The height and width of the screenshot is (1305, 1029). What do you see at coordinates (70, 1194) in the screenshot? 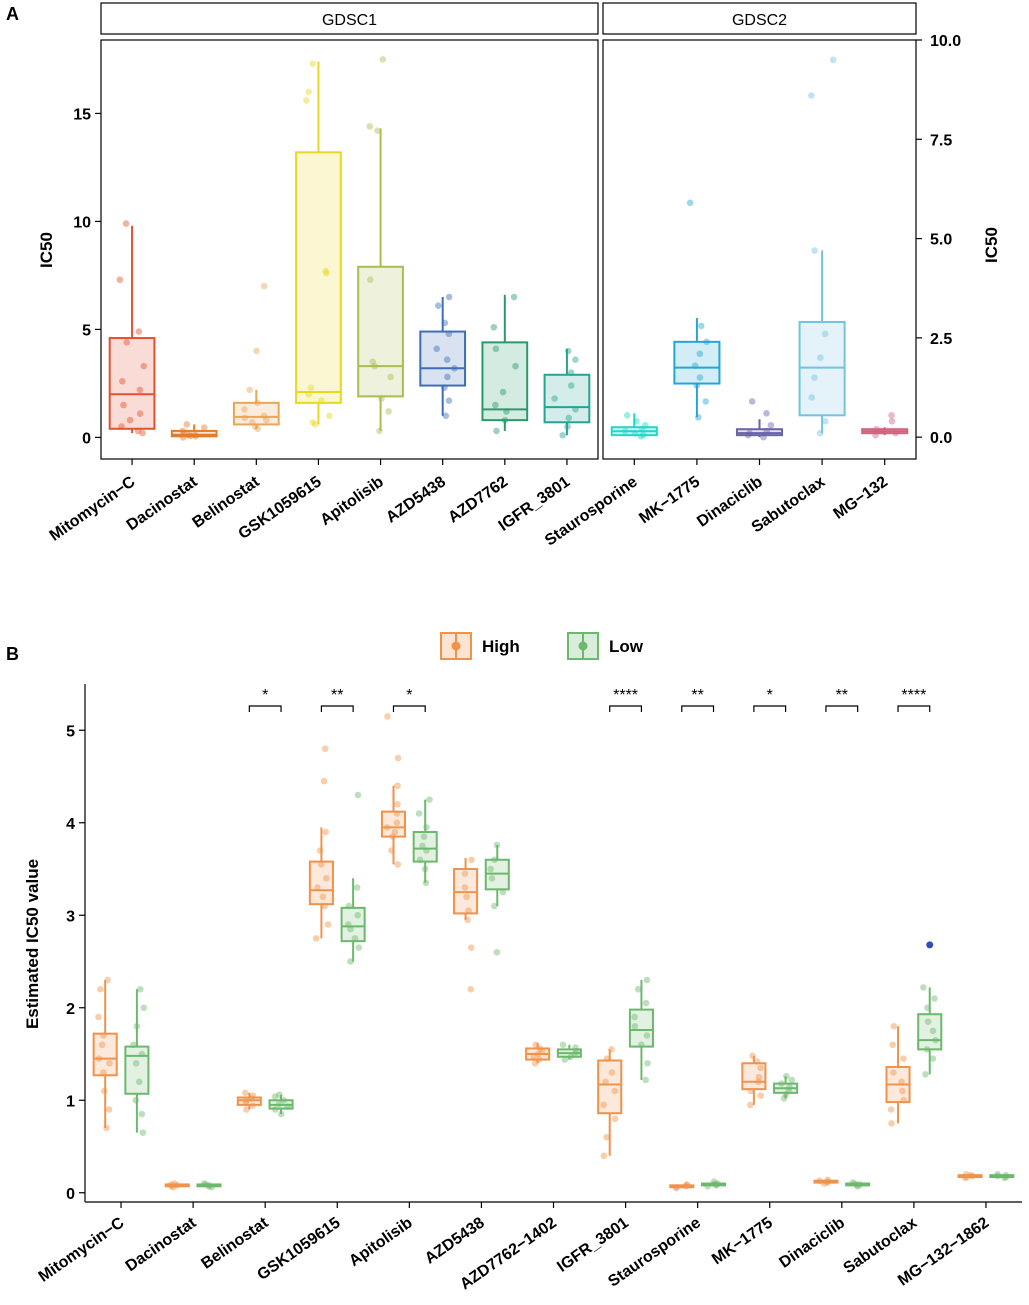
I see `panel-b-y-tick-label: 0` at bounding box center [70, 1194].